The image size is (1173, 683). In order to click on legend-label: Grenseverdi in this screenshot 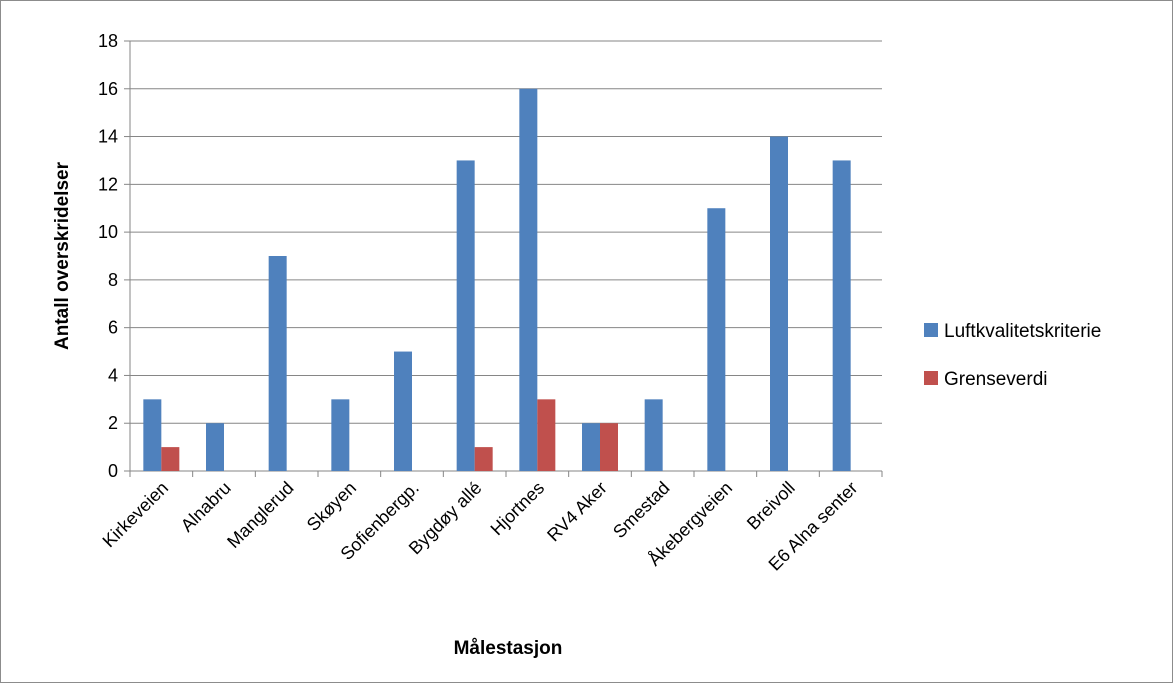, I will do `click(996, 379)`.